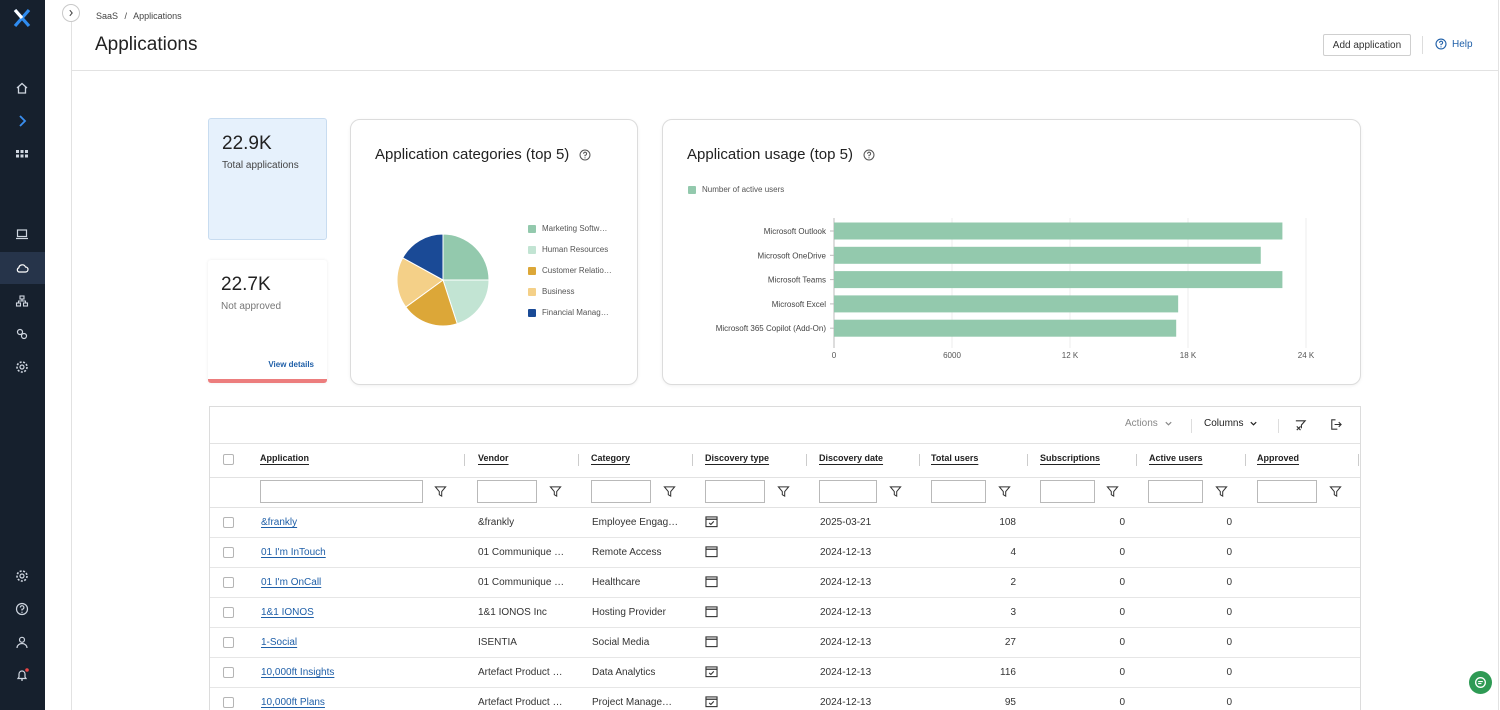 The height and width of the screenshot is (710, 1500). What do you see at coordinates (279, 522) in the screenshot?
I see `application-name-link: &frankly` at bounding box center [279, 522].